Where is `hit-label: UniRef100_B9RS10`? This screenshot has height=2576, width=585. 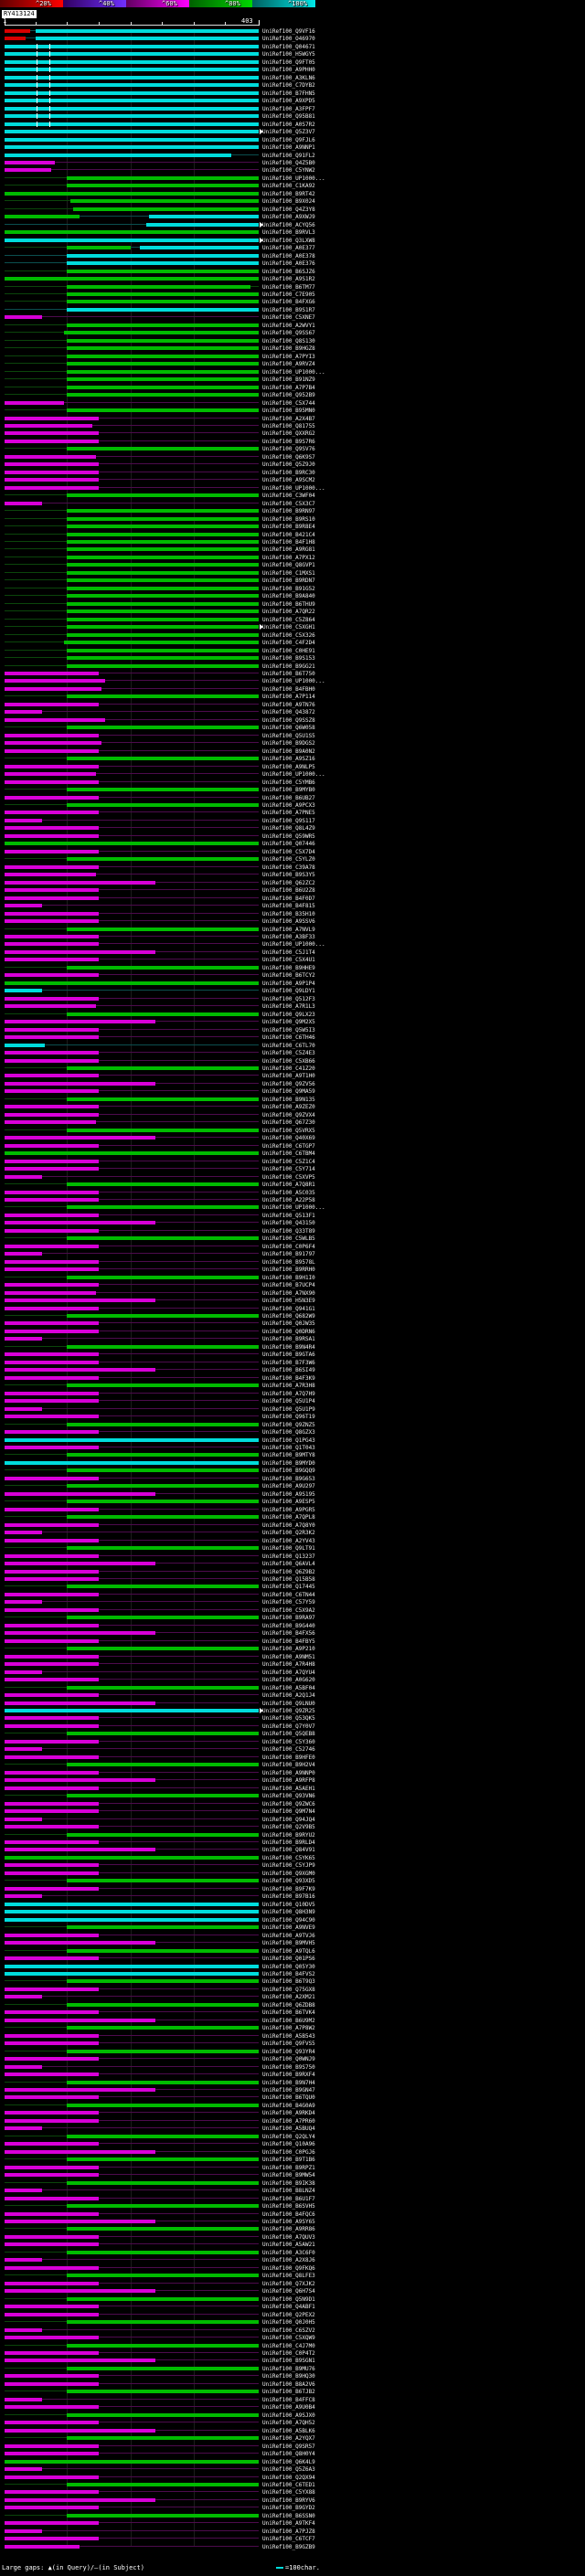 hit-label: UniRef100_B9RS10 is located at coordinates (288, 519).